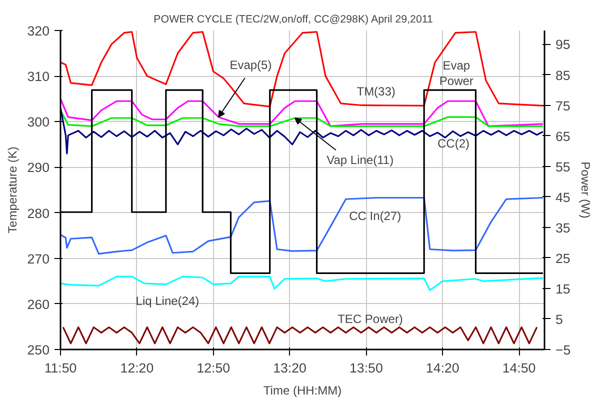 The width and height of the screenshot is (606, 402). What do you see at coordinates (370, 319) in the screenshot?
I see `series-label: TEC Power)` at bounding box center [370, 319].